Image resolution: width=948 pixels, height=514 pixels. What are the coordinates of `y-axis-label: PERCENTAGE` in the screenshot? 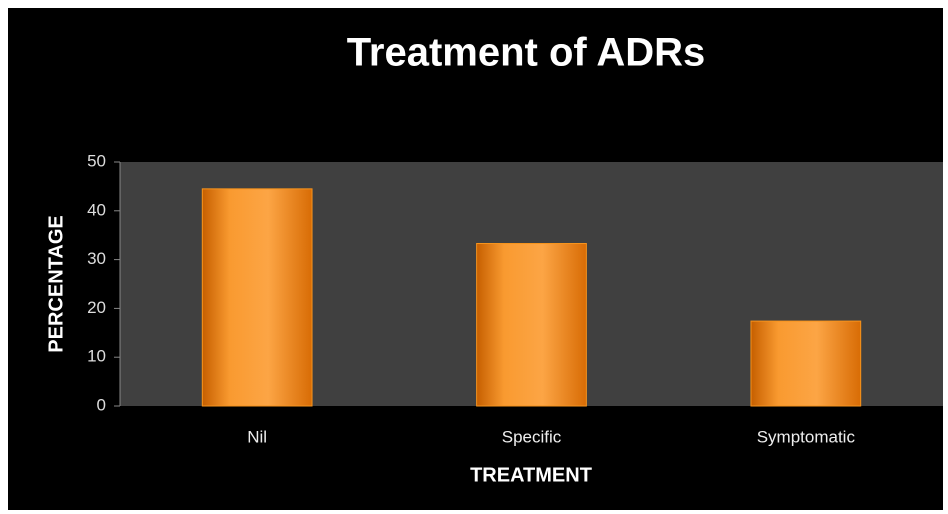 It's located at (56, 283).